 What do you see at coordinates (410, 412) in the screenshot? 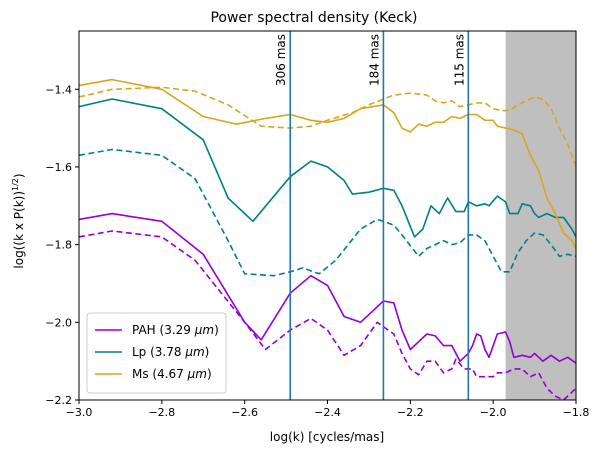
I see `x-tick-label-4: −2.2` at bounding box center [410, 412].